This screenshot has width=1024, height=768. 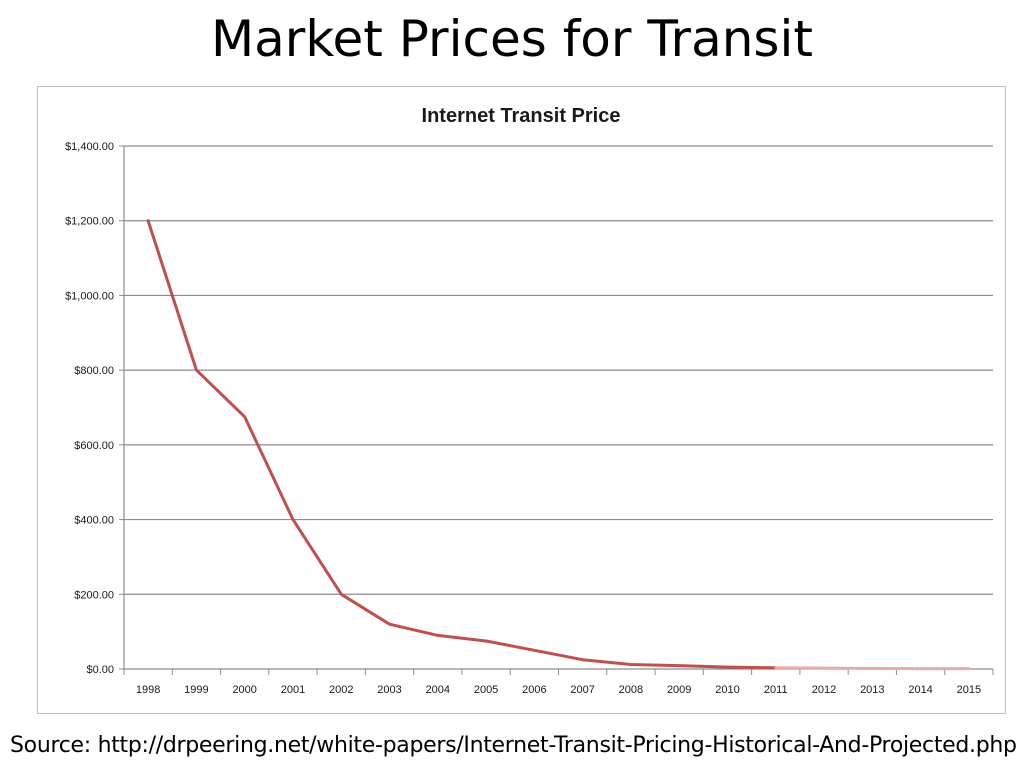 What do you see at coordinates (534, 690) in the screenshot?
I see `x-tick-label: 2006` at bounding box center [534, 690].